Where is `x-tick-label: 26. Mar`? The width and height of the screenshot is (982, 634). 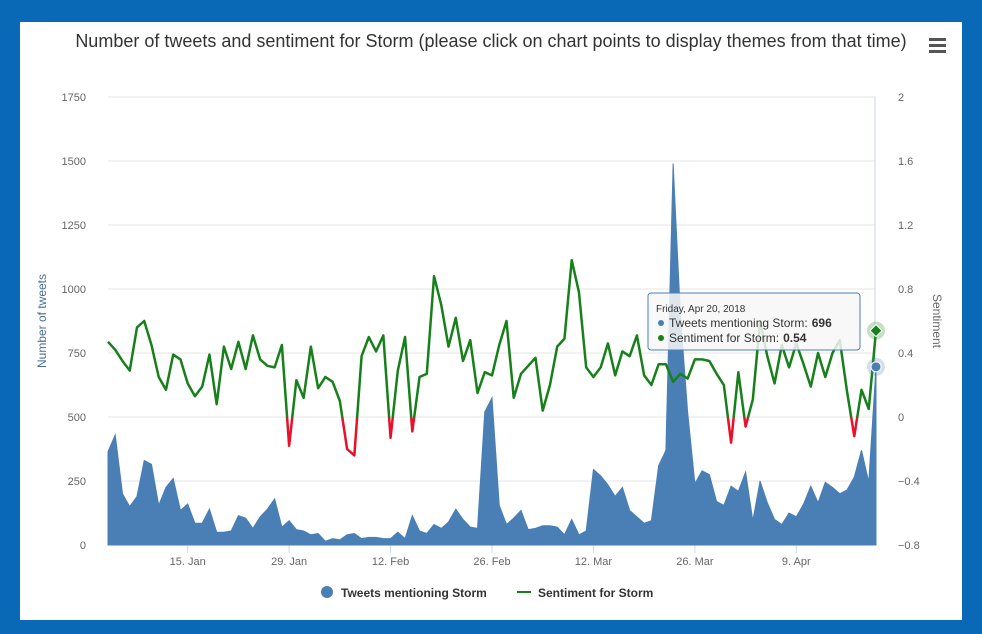
x-tick-label: 26. Mar is located at coordinates (695, 562).